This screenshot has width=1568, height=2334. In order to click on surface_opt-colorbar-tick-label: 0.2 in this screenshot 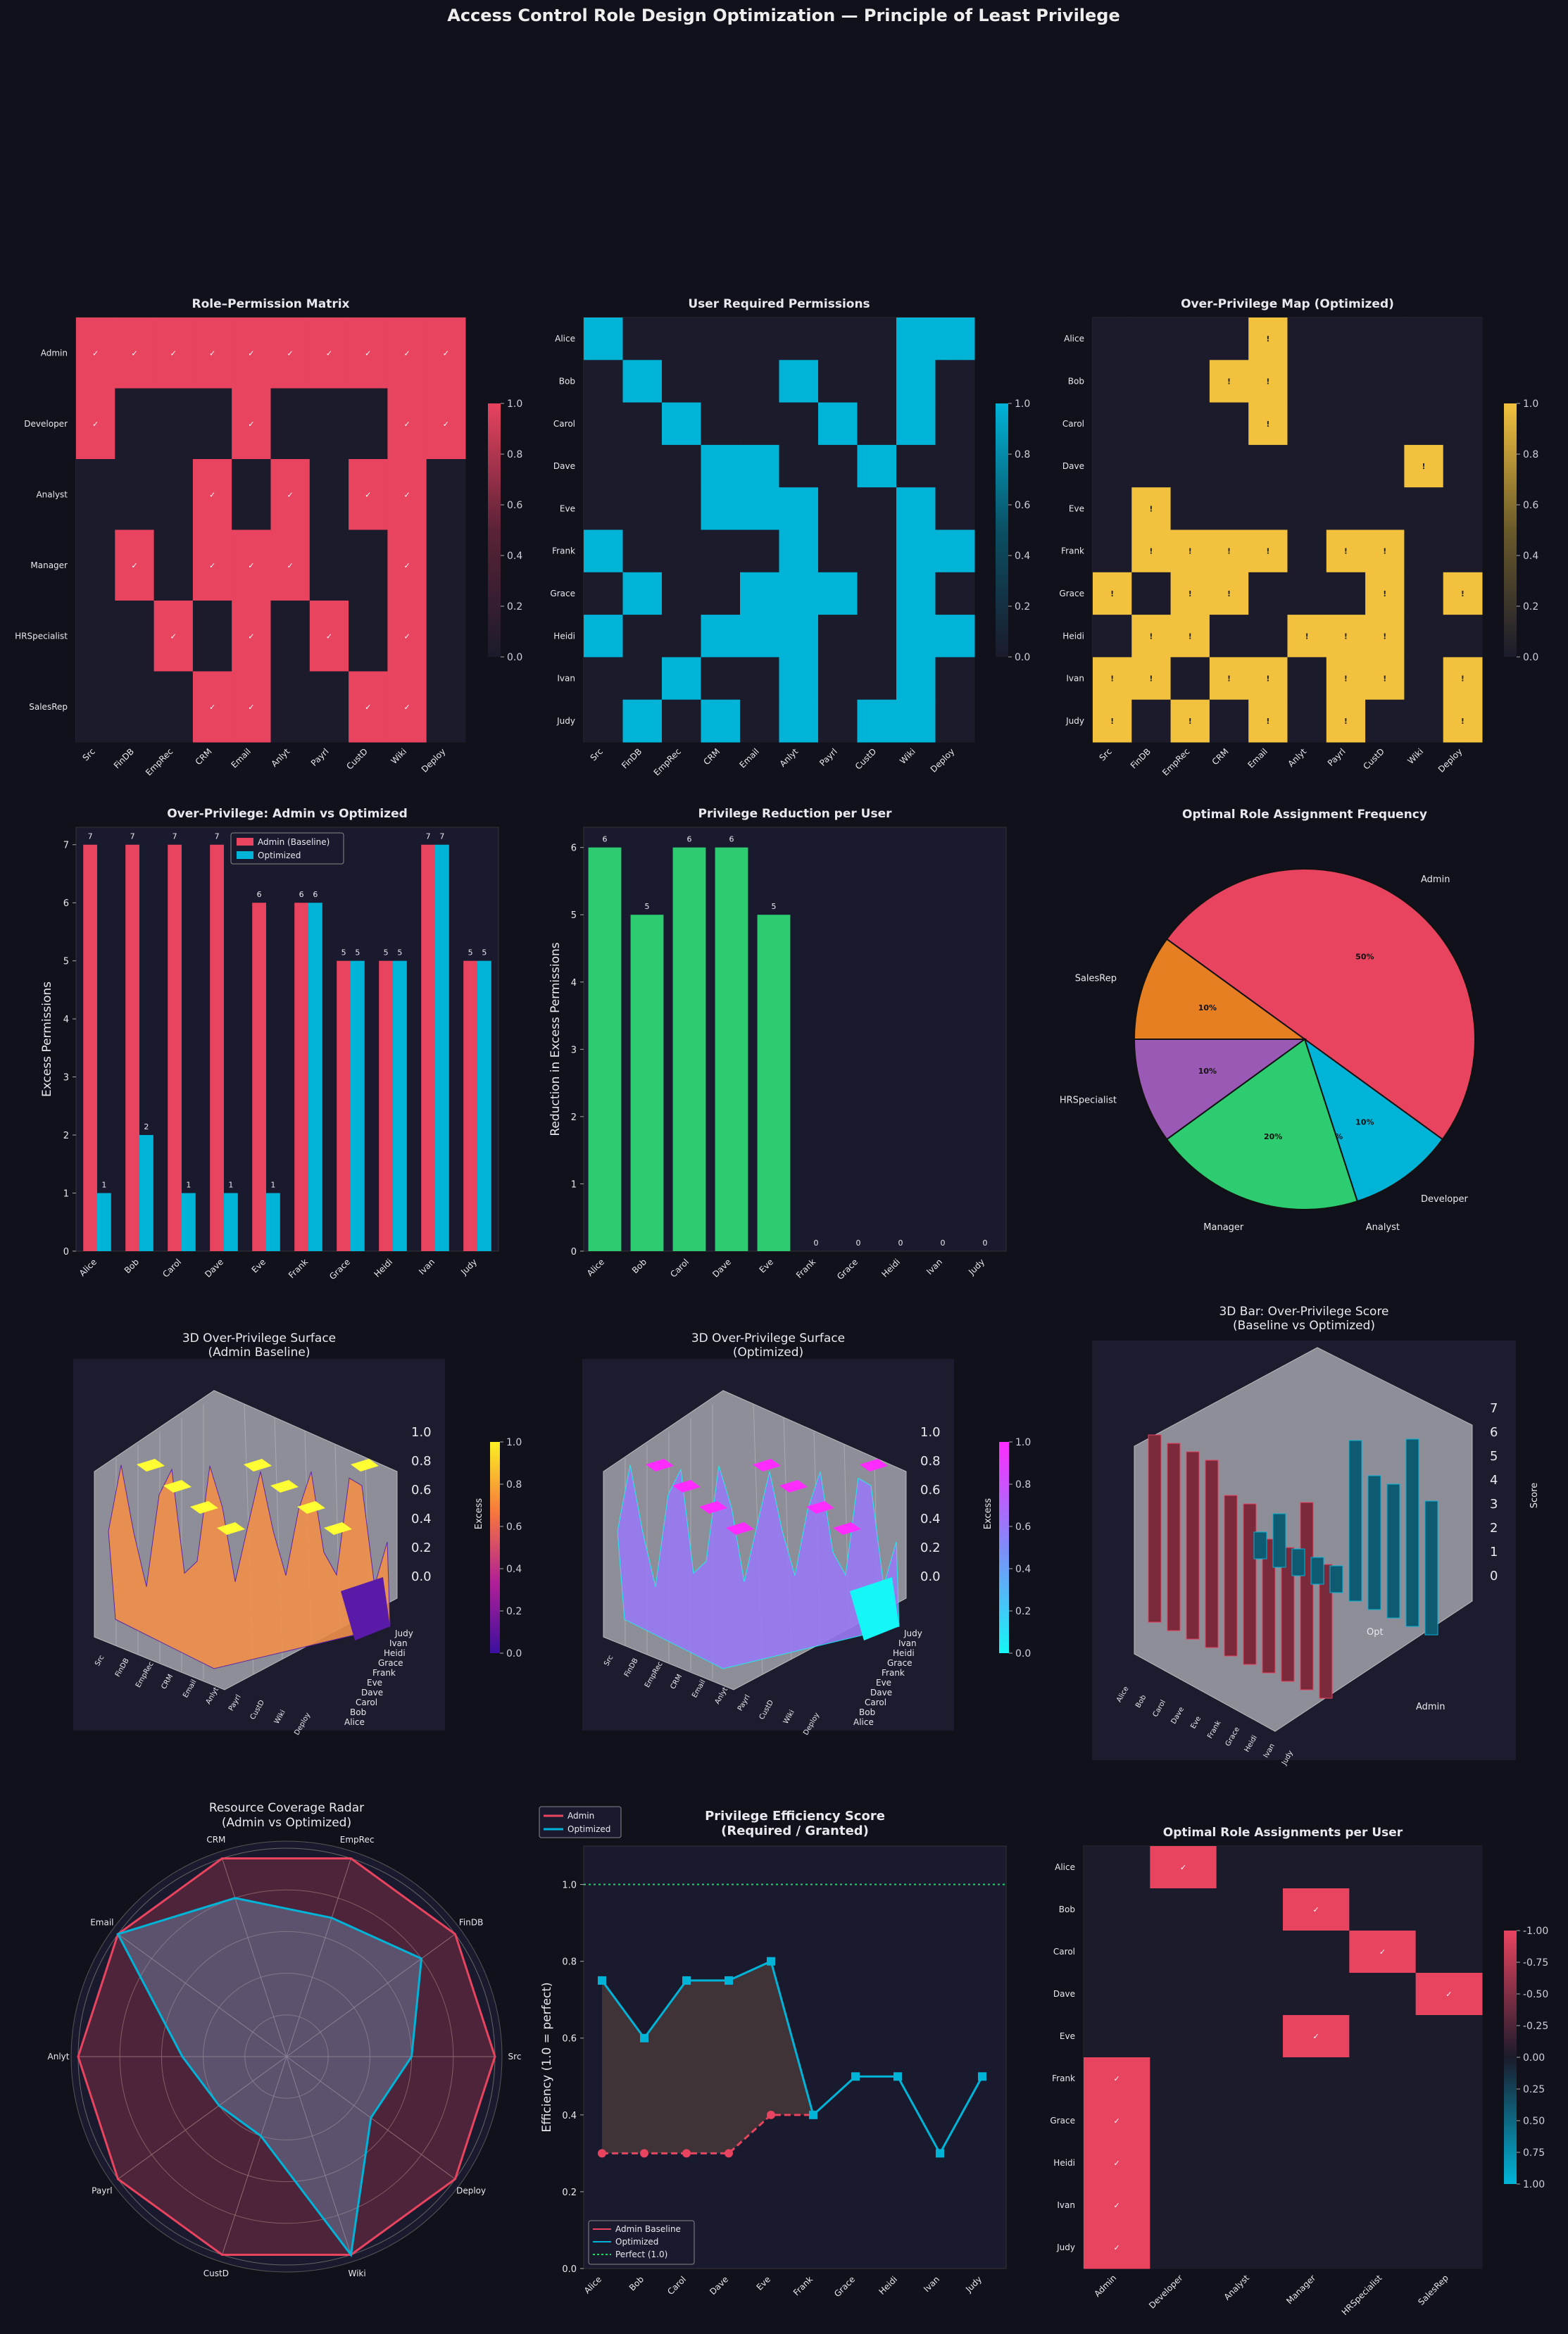, I will do `click(1023, 1611)`.